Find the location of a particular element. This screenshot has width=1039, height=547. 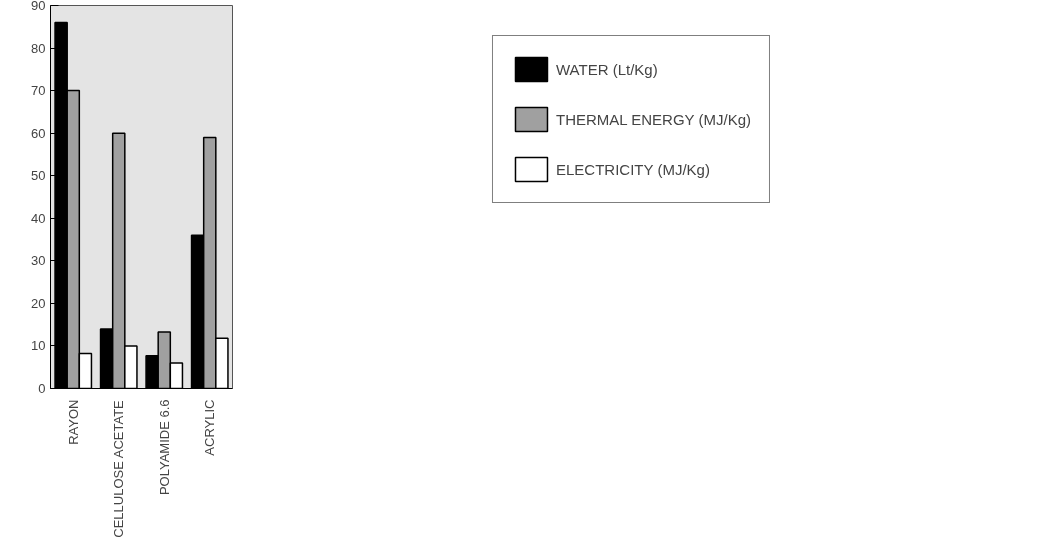

y-tick-label: 50 is located at coordinates (38, 176).